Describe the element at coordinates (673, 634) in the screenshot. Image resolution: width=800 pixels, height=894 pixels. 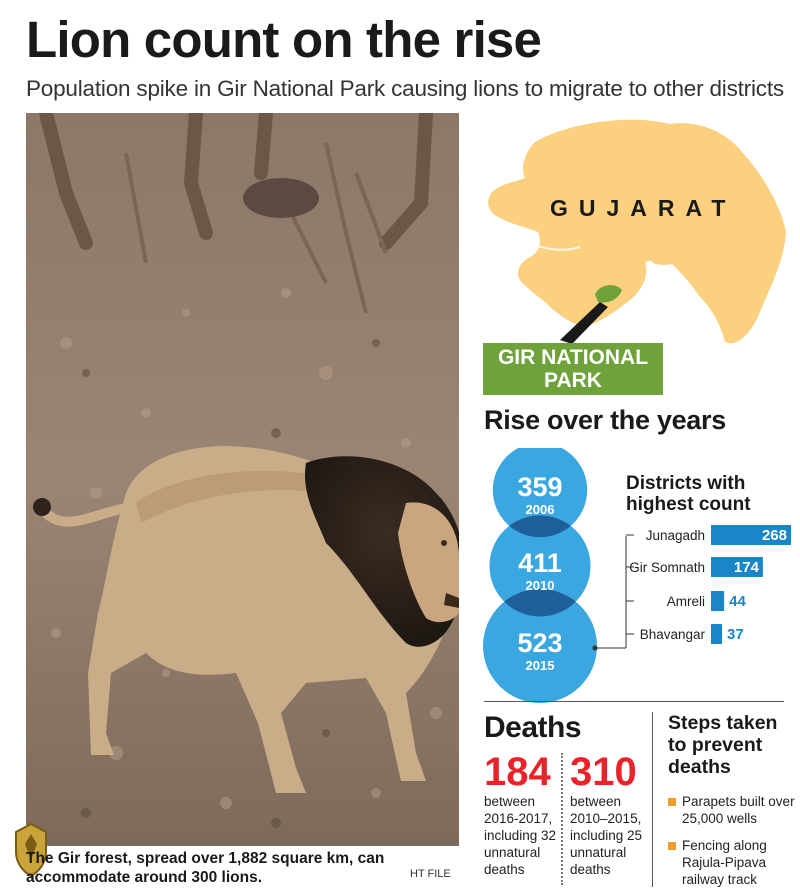
I see `district-label-3: Bhavangar` at that location.